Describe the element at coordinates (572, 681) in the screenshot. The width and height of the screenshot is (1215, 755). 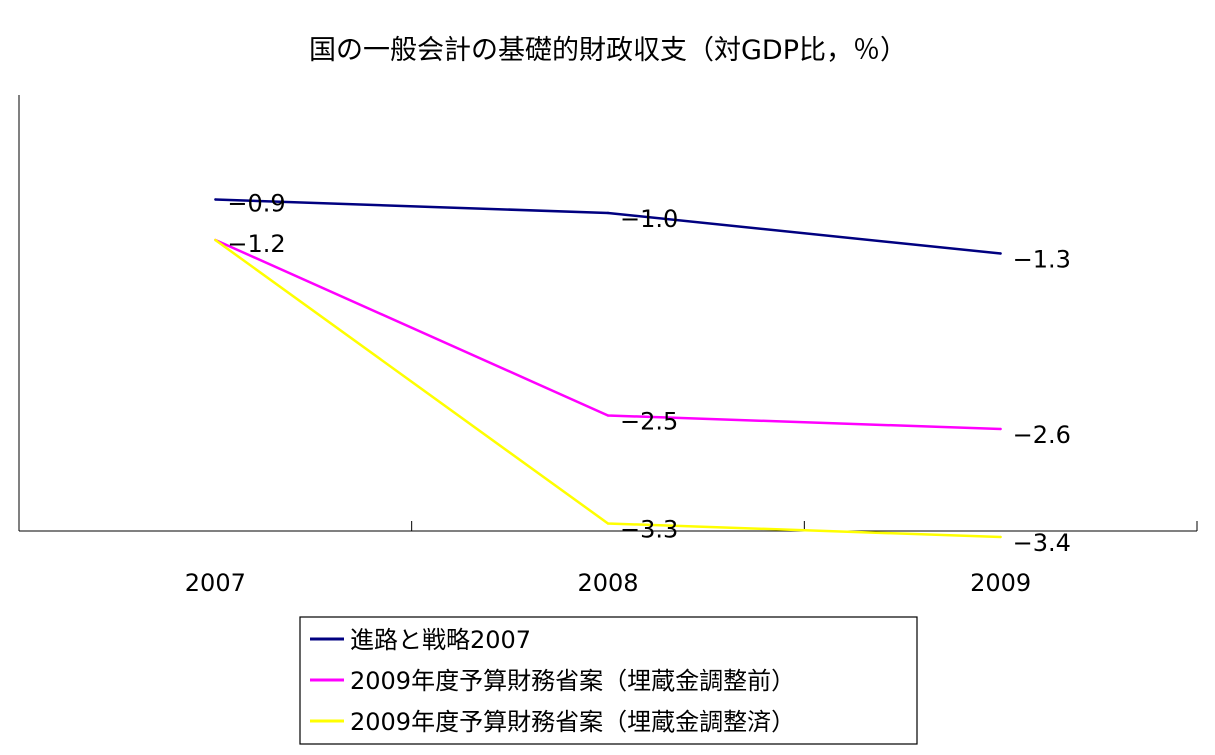
I see `legend-label: 2009年度予算財務省案（埋蔵金調整前）` at that location.